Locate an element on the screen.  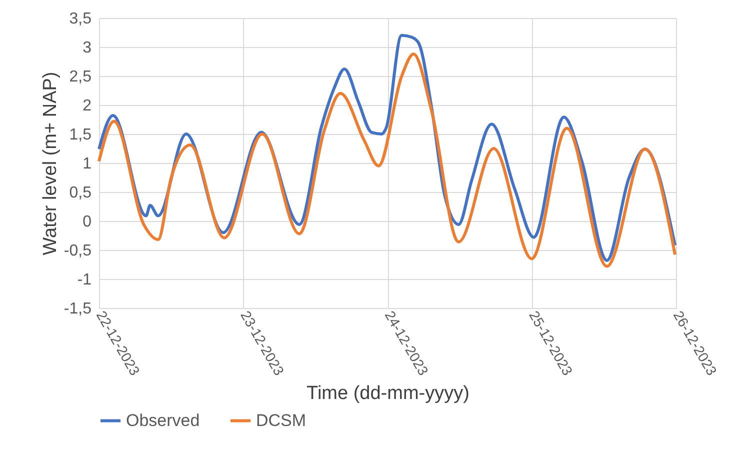
y-tick-label: 1,5 is located at coordinates (80, 135).